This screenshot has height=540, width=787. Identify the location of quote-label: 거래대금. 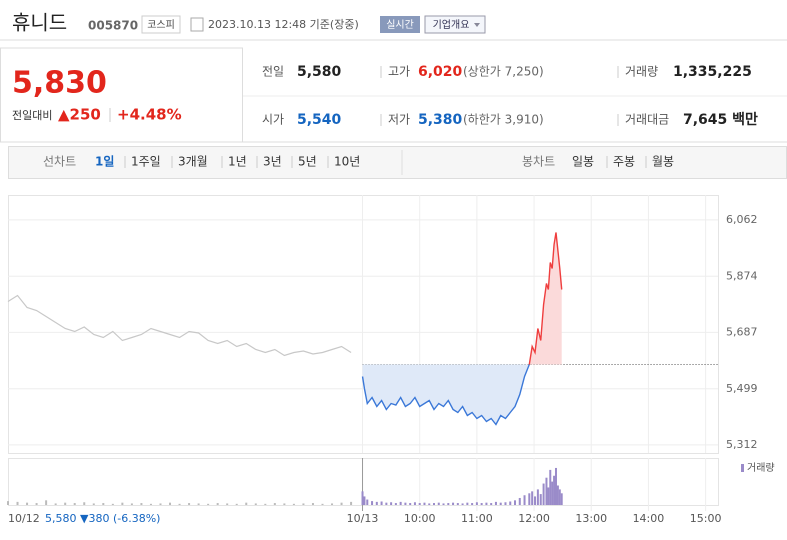
(647, 120).